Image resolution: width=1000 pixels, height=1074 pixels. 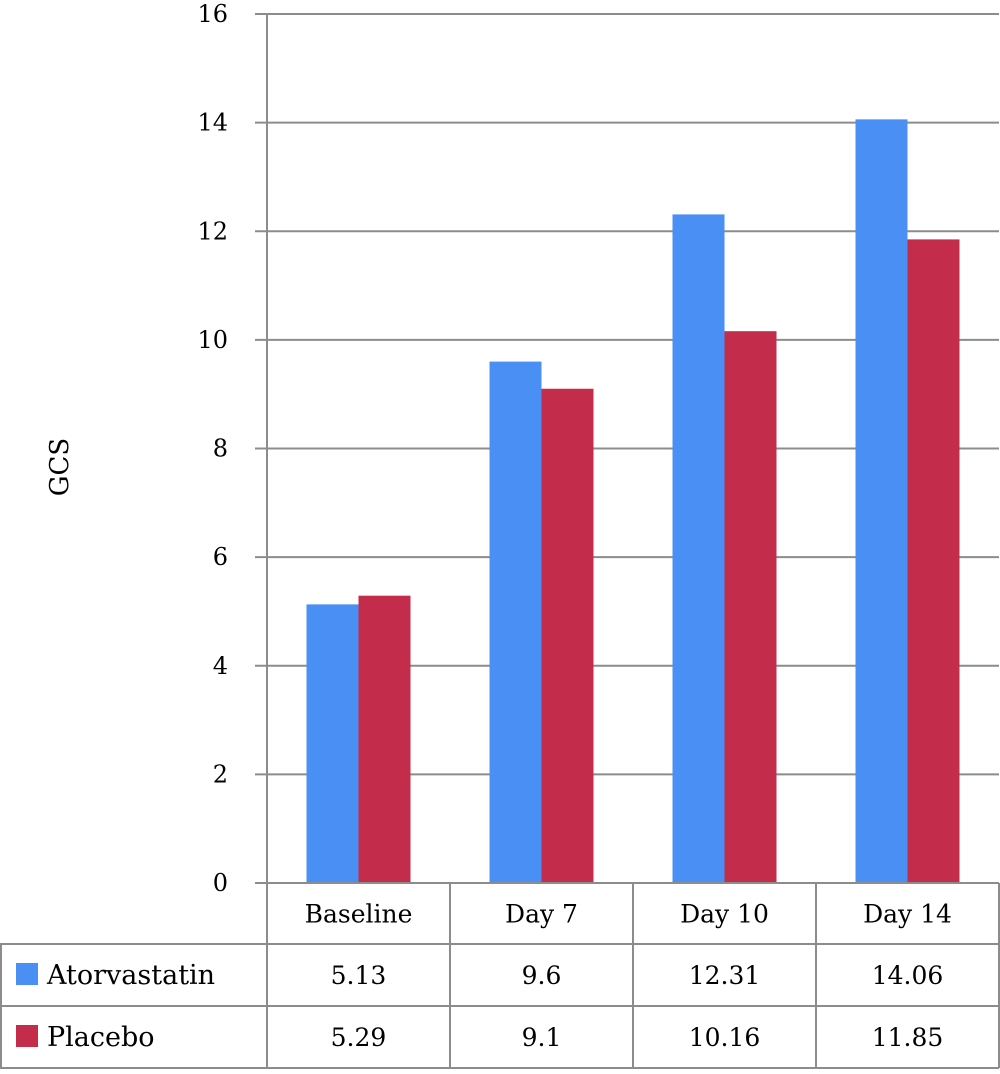 I want to click on bar-atorvastatin-baseline, so click(x=332, y=743).